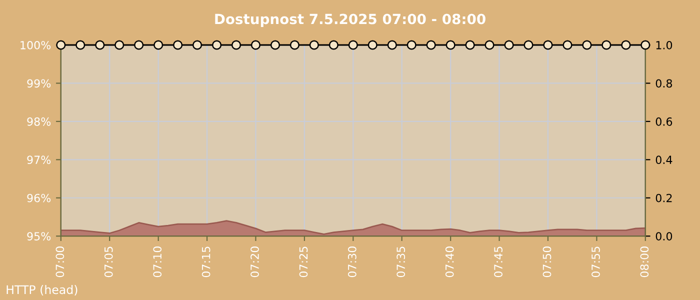 This screenshot has height=300, width=700. I want to click on chart-title: Dostupnost 7.5.2025 07:00 - 08:00, so click(350, 20).